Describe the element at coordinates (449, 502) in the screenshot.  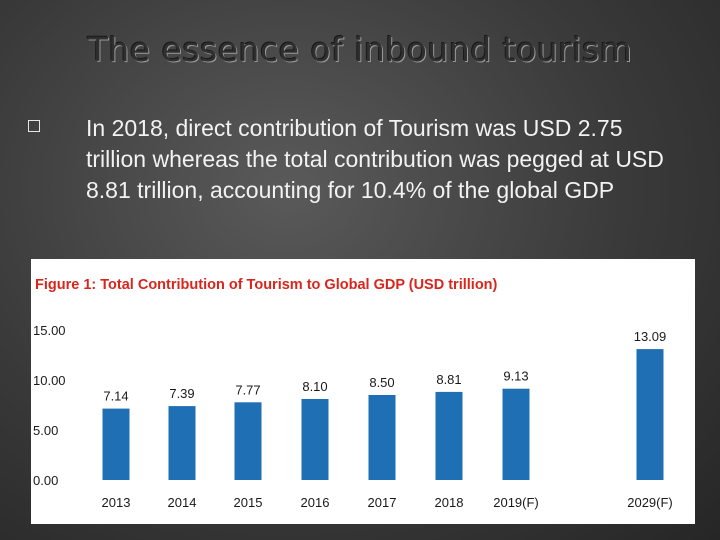
I see `x-tick-label: 2018` at that location.